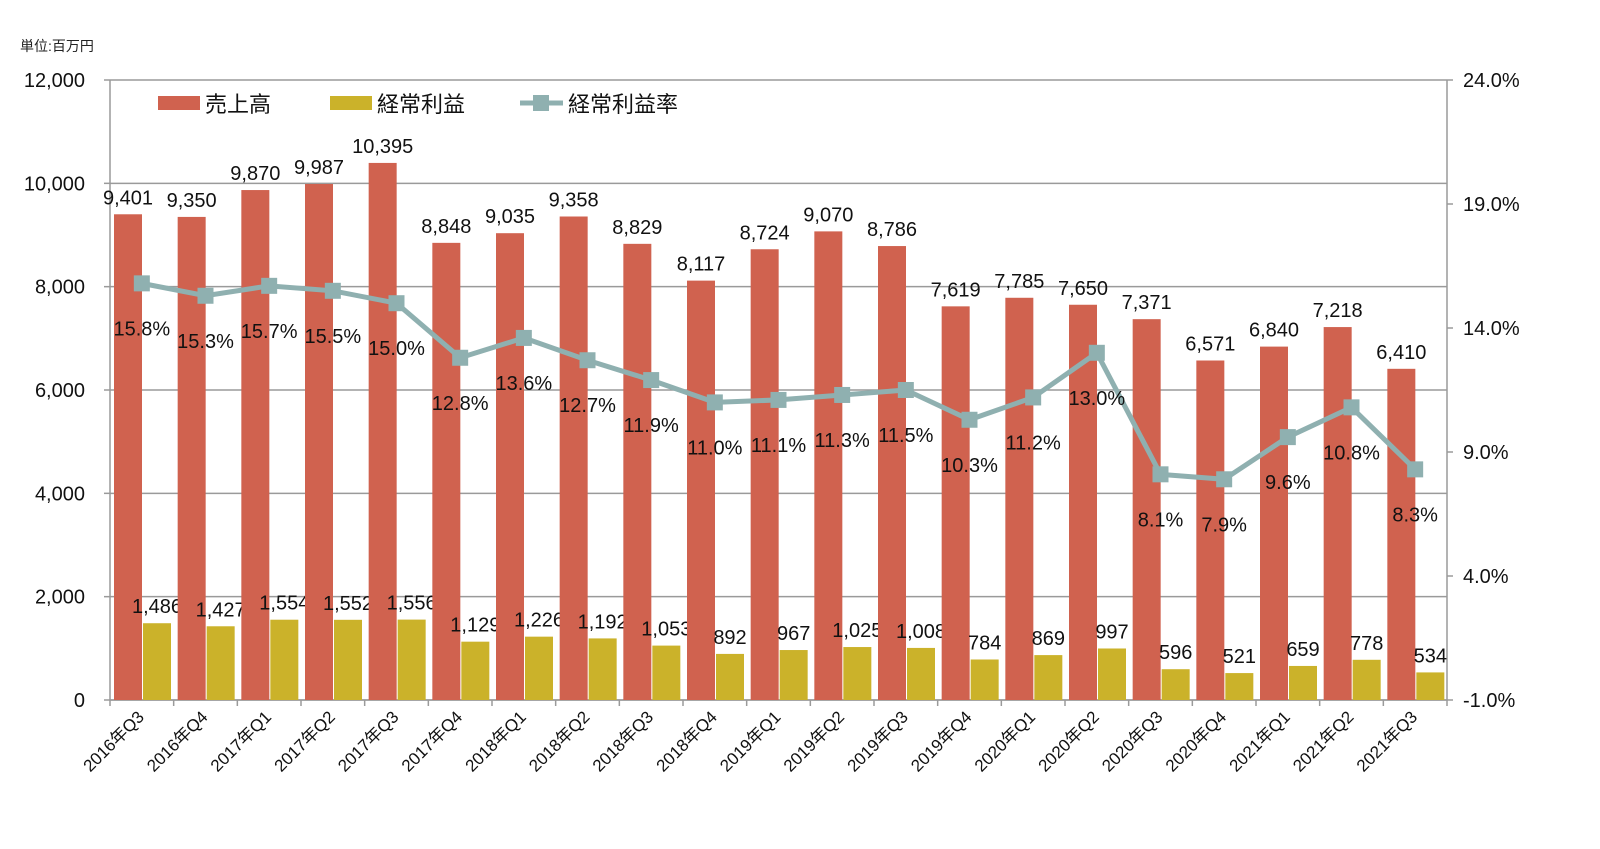  I want to click on data-label-ordinary-profit: 892, so click(729, 638).